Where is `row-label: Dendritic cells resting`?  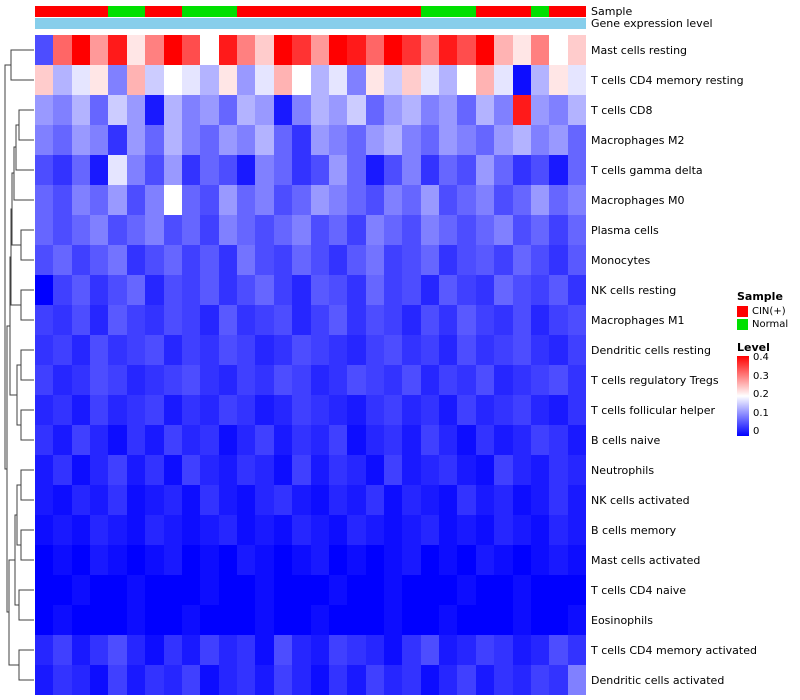
row-label: Dendritic cells resting is located at coordinates (651, 350).